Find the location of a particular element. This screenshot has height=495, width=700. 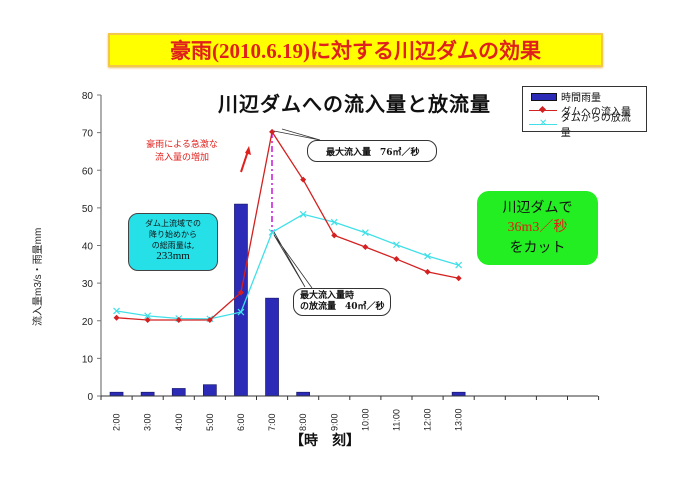

peak-outflow-callout: 最大流入量時 の放流量 40㎥／秒 is located at coordinates (342, 302).